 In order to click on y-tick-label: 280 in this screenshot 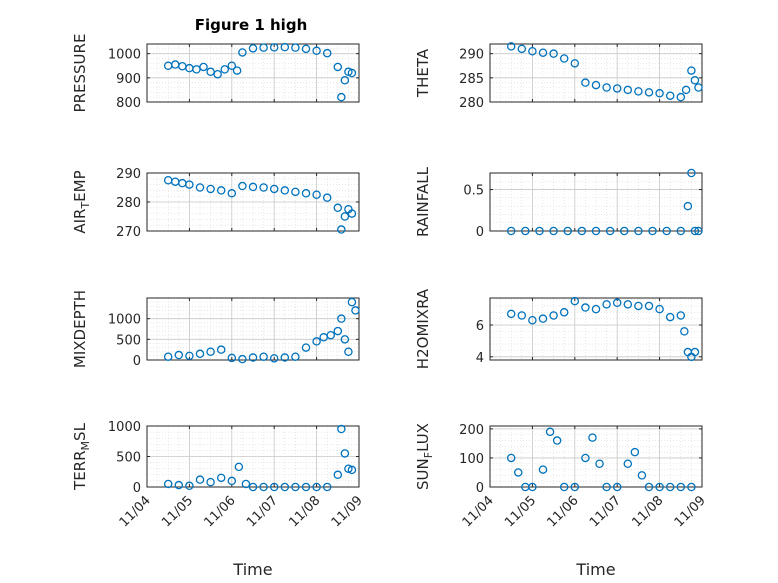, I will do `click(471, 103)`.